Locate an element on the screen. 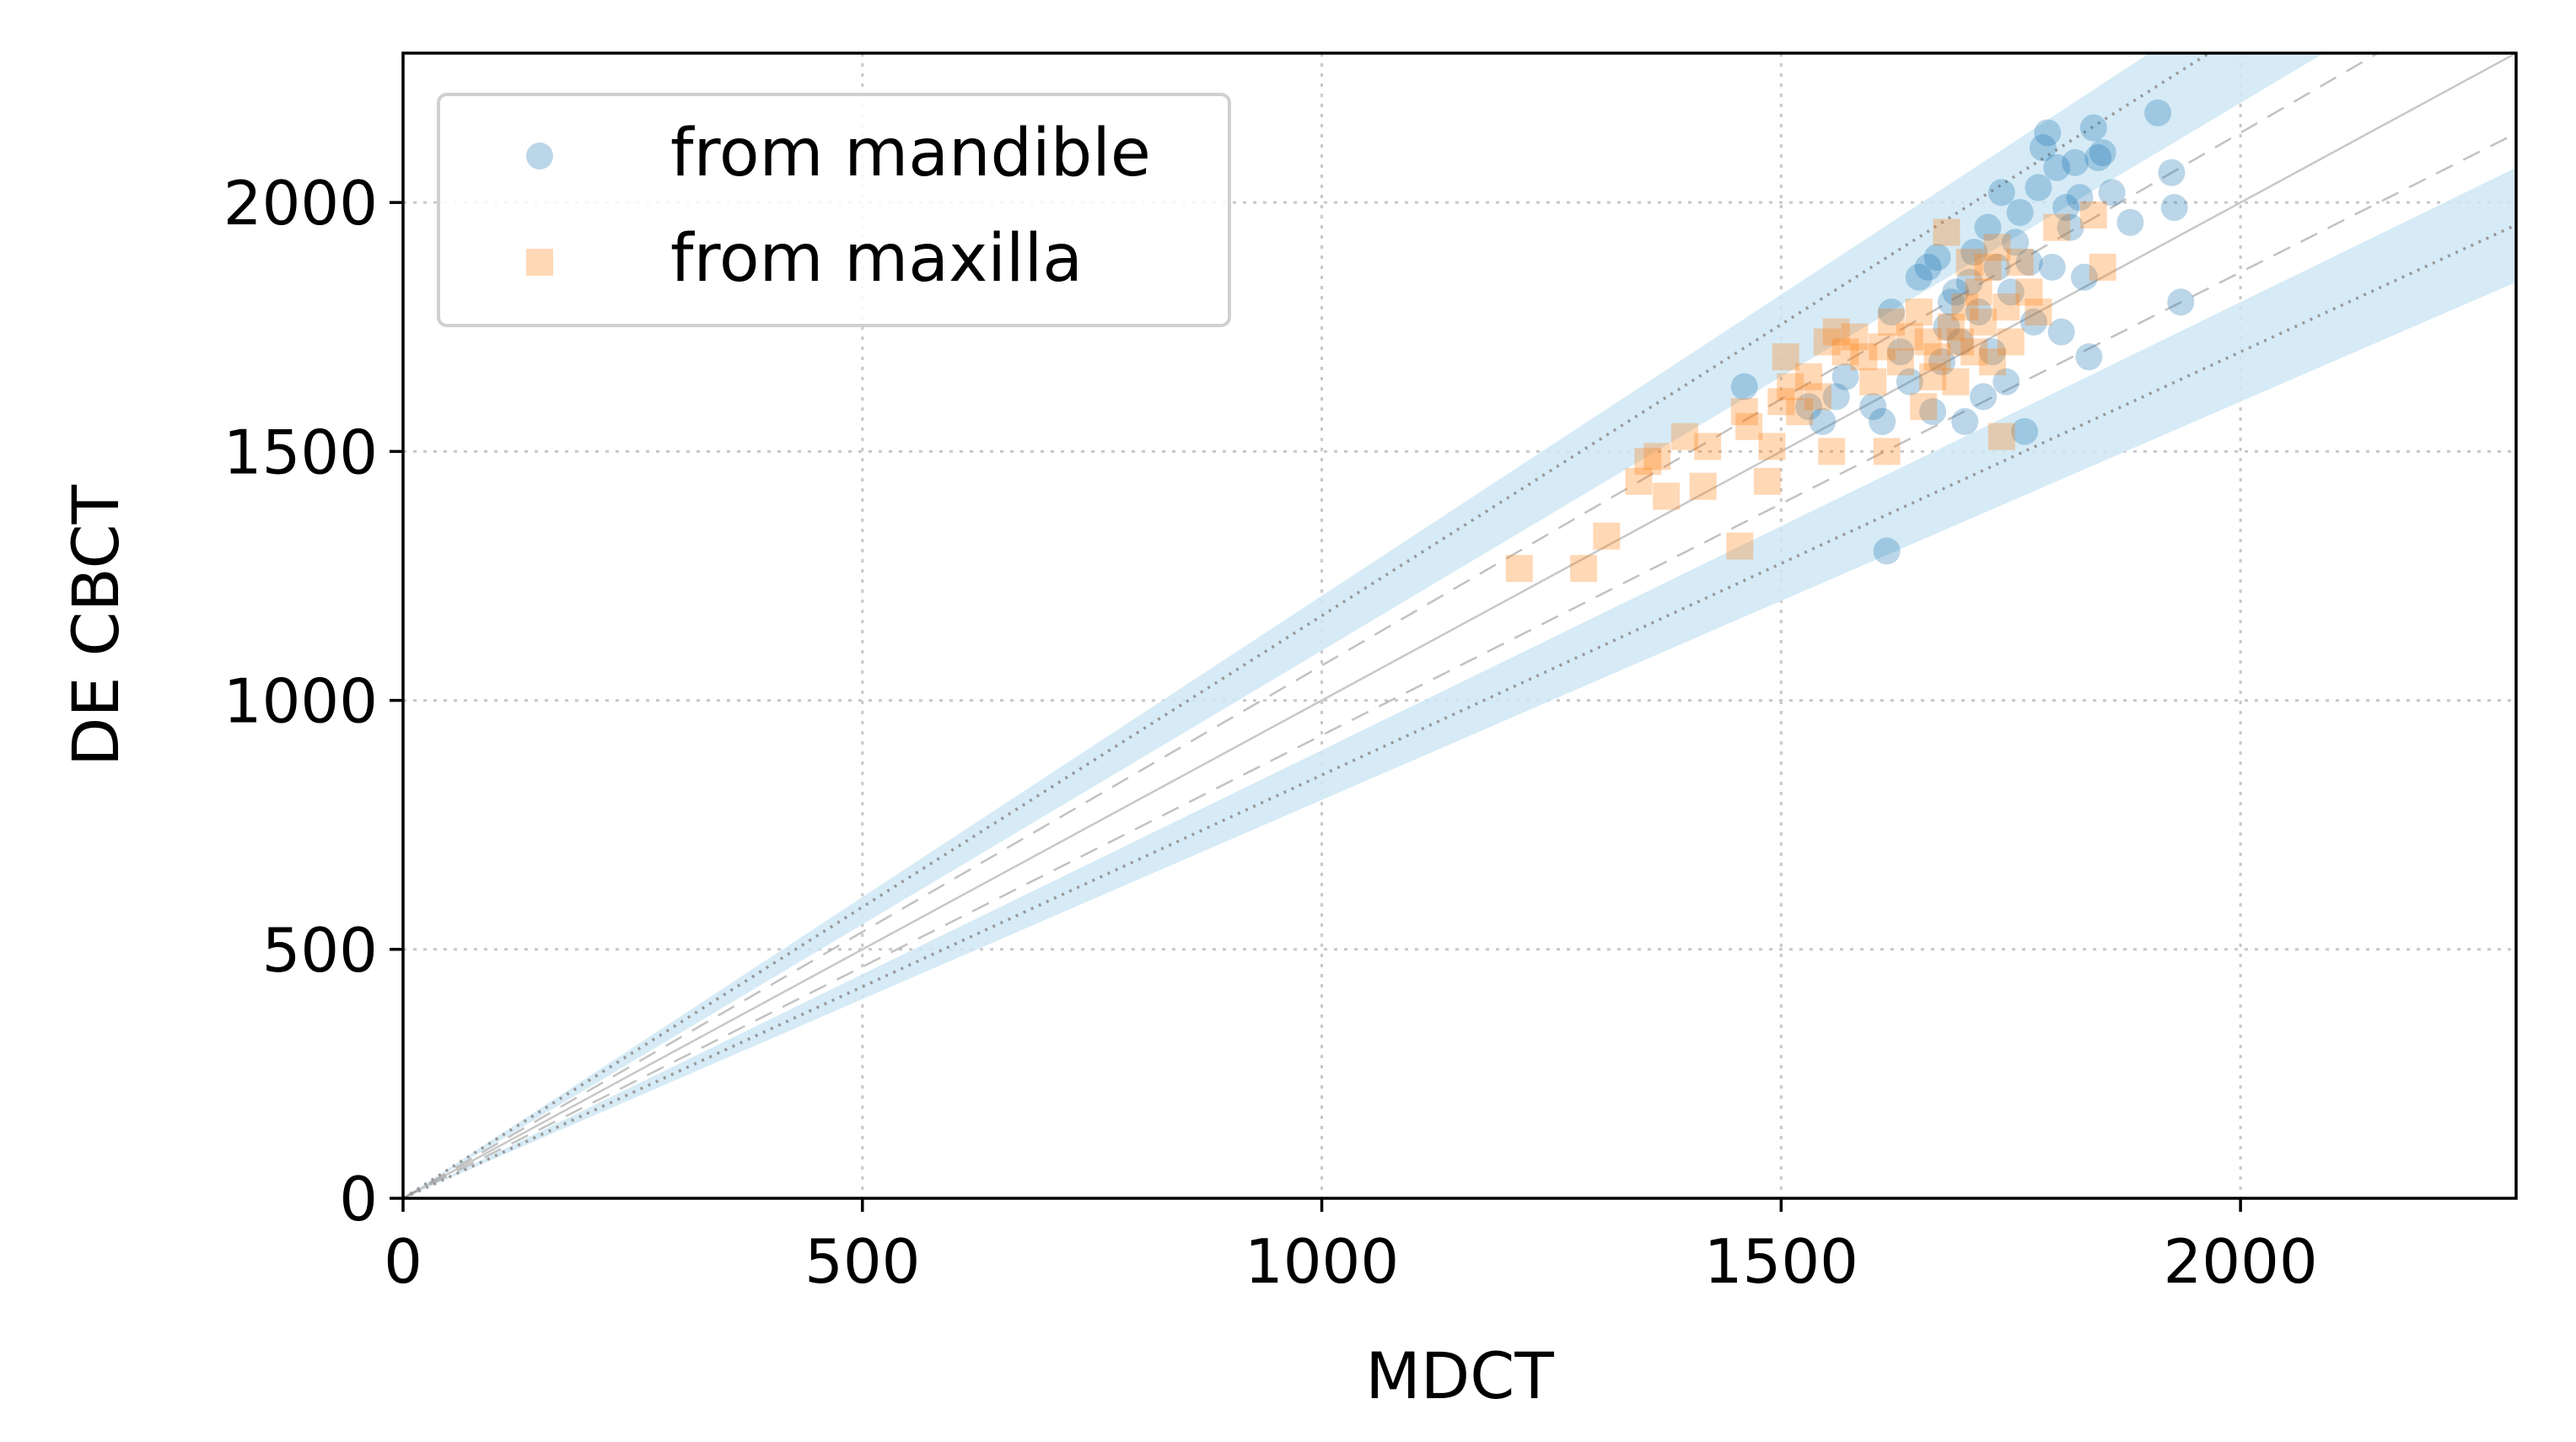 The height and width of the screenshot is (1442, 2576). x-tick-label: 500 is located at coordinates (862, 1261).